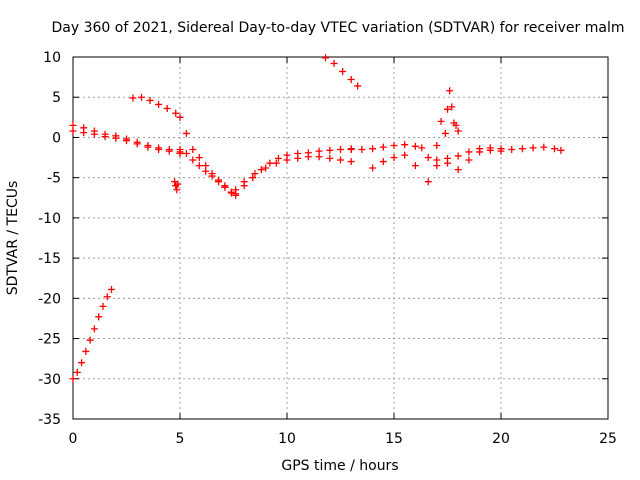  What do you see at coordinates (56, 98) in the screenshot?
I see `y-tick-label: 5` at bounding box center [56, 98].